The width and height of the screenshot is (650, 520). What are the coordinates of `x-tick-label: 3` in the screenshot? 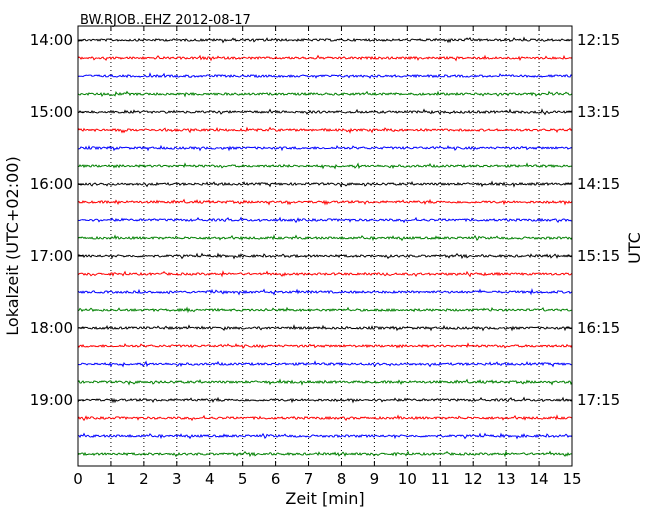 It's located at (177, 479).